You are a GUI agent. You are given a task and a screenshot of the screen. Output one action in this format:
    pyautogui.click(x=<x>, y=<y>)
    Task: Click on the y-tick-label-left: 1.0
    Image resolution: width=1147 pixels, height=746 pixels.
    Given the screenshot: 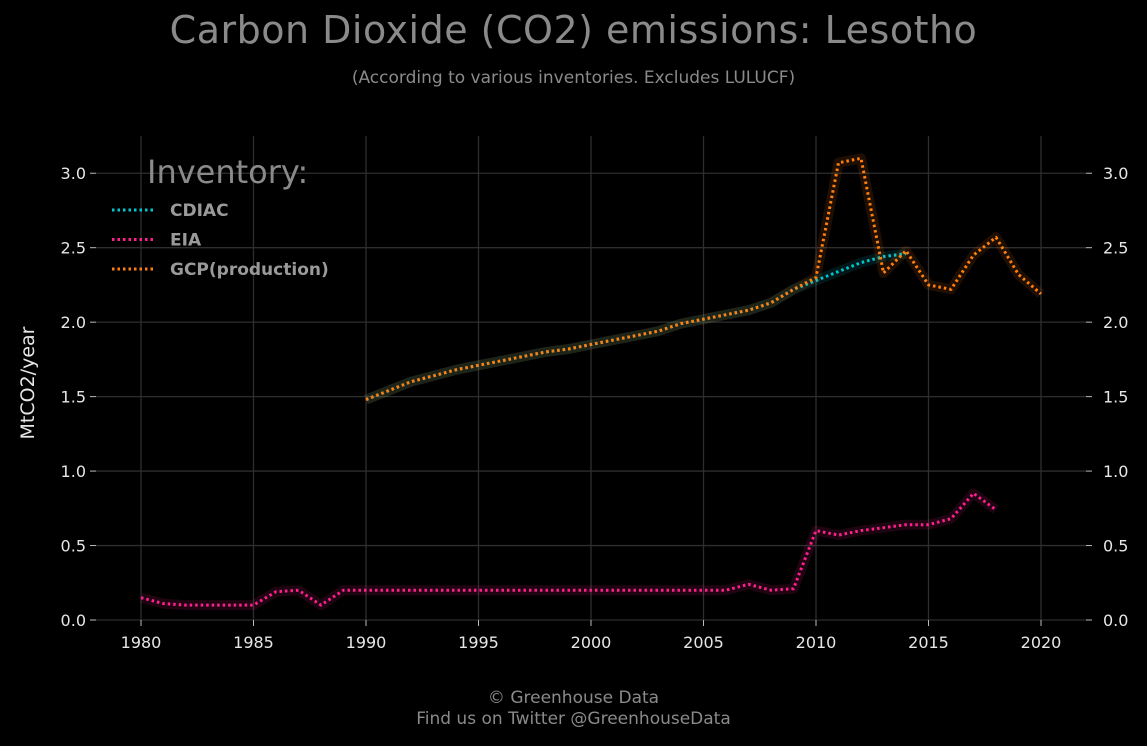 What is the action you would take?
    pyautogui.click(x=73, y=471)
    